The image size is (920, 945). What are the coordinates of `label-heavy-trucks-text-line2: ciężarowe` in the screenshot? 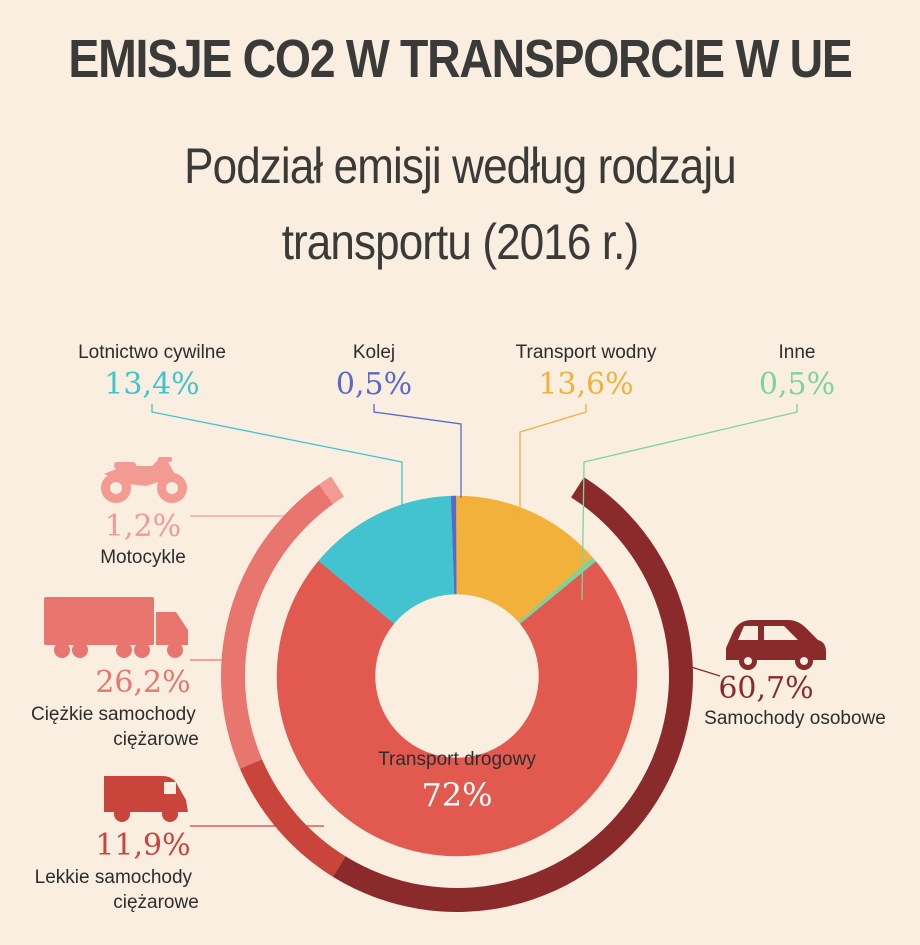 It's located at (156, 739).